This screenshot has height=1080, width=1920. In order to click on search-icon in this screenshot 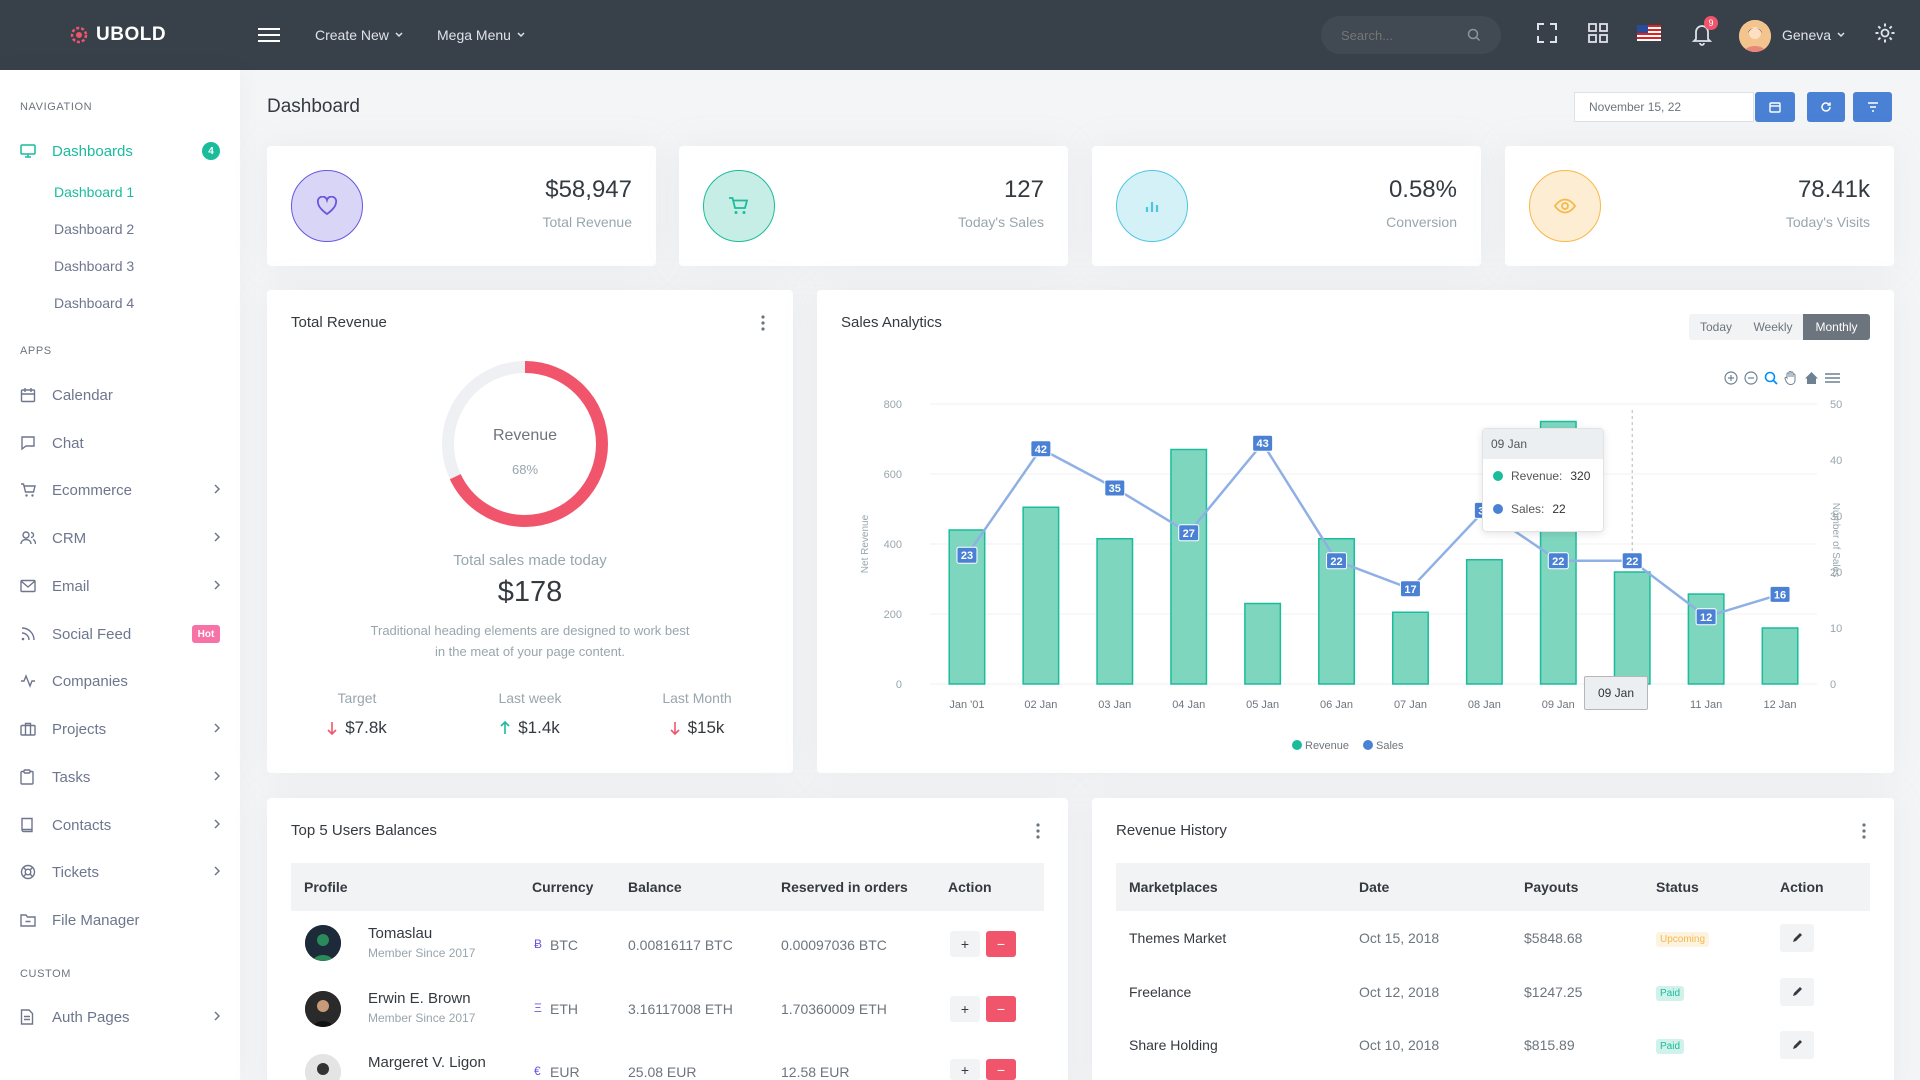, I will do `click(1474, 35)`.